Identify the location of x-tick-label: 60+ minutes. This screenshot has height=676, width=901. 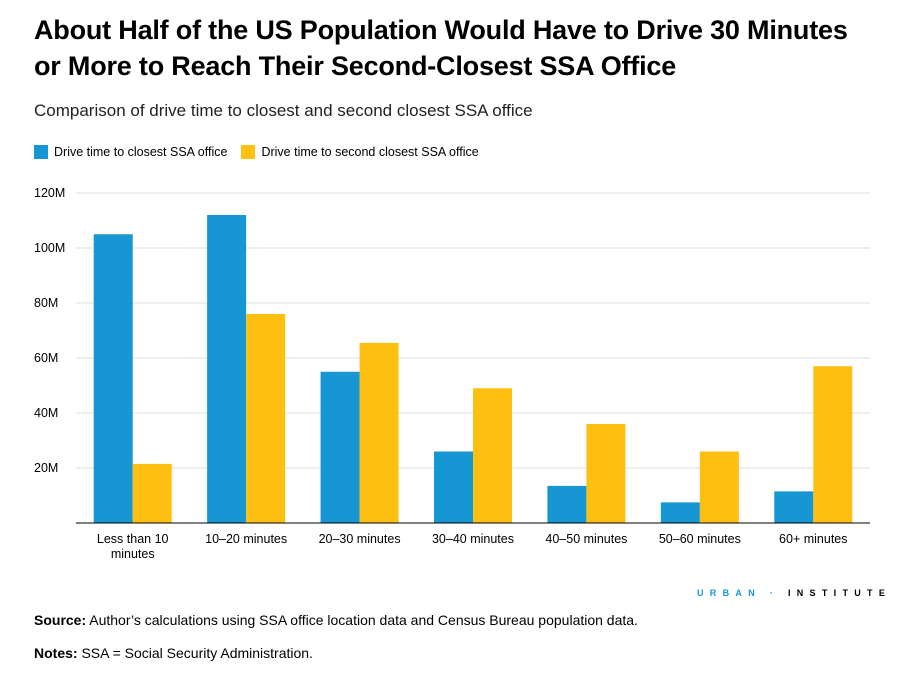
(813, 539).